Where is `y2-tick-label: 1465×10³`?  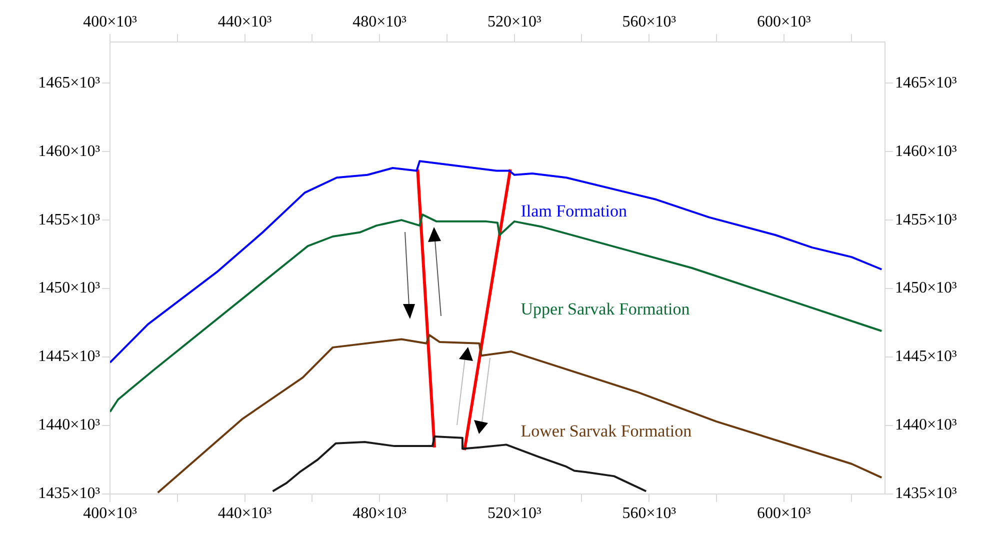 y2-tick-label: 1465×10³ is located at coordinates (926, 83).